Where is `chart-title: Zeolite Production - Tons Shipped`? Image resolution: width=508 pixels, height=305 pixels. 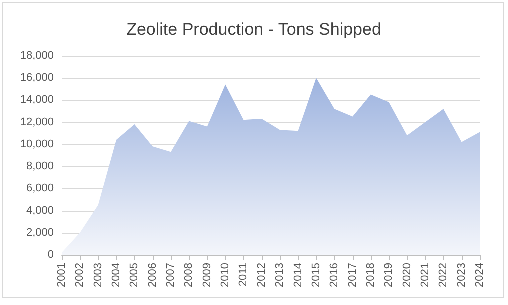 chart-title: Zeolite Production - Tons Shipped is located at coordinates (254, 29).